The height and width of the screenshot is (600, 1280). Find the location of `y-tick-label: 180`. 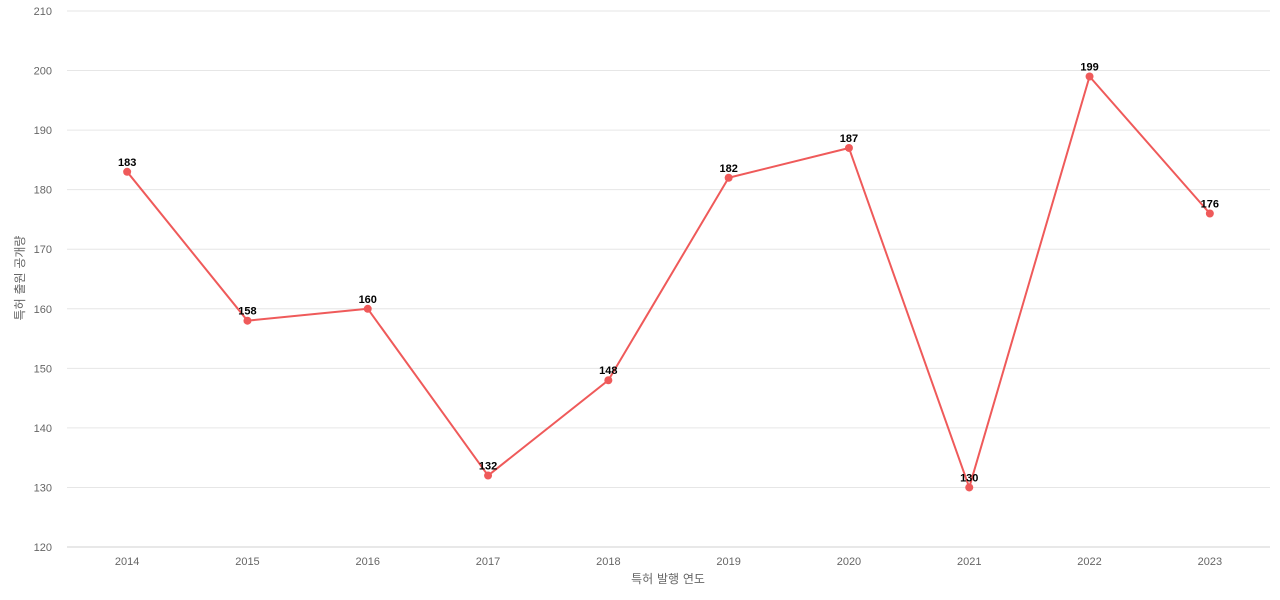

y-tick-label: 180 is located at coordinates (43, 191).